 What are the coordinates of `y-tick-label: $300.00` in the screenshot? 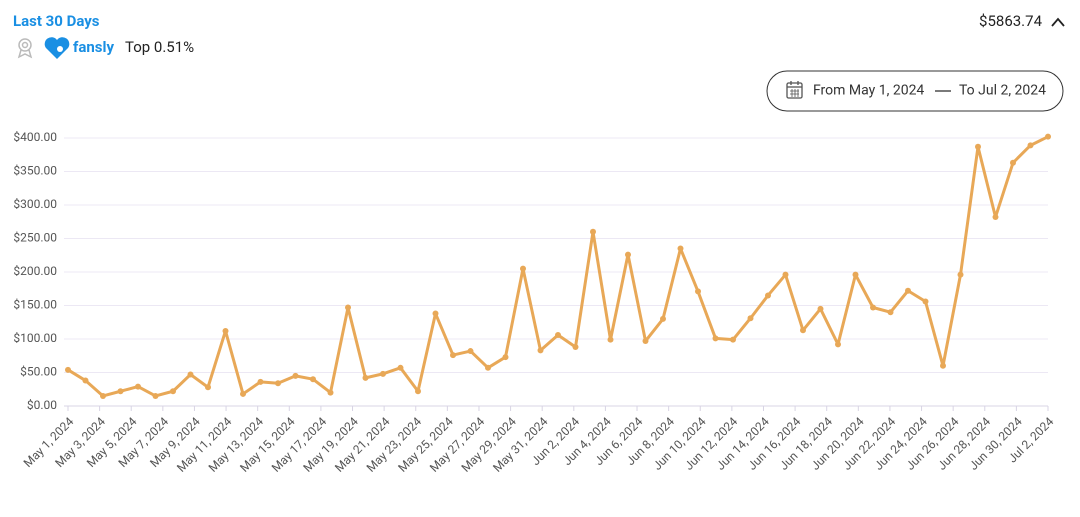 It's located at (35, 204).